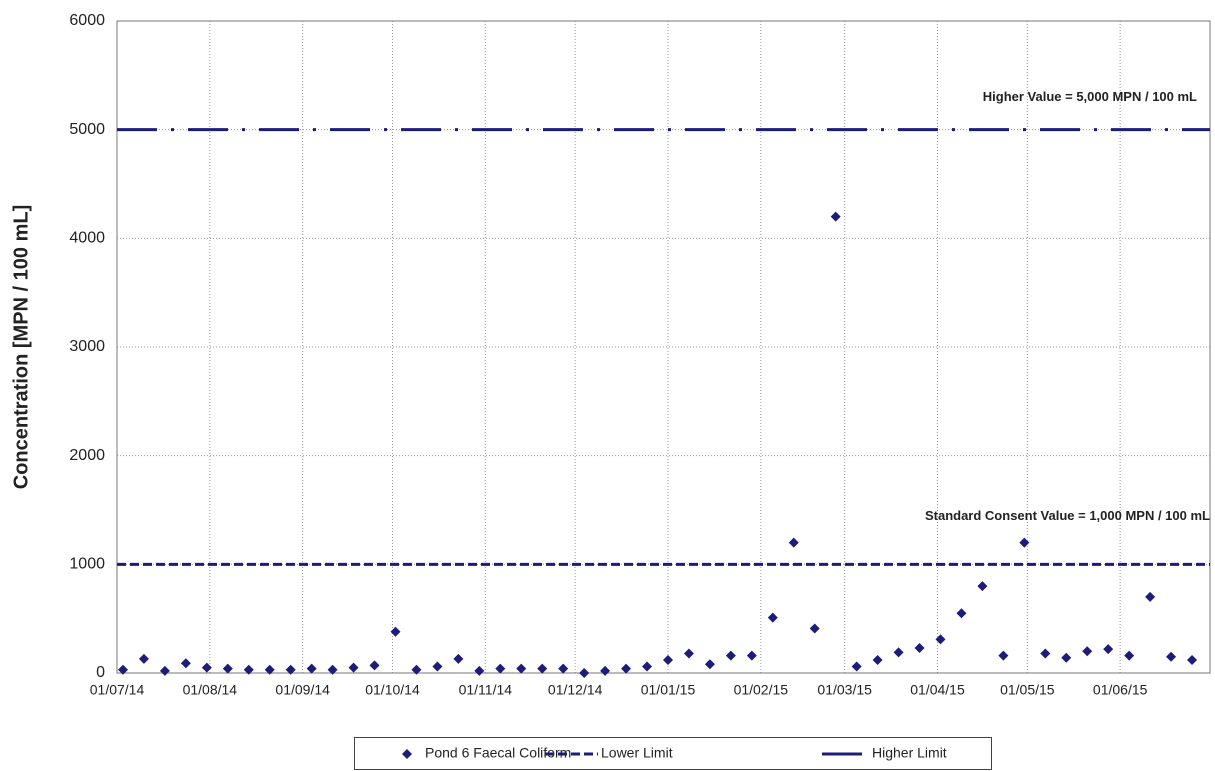  I want to click on x-tick-label: 01/06/15, so click(1120, 690).